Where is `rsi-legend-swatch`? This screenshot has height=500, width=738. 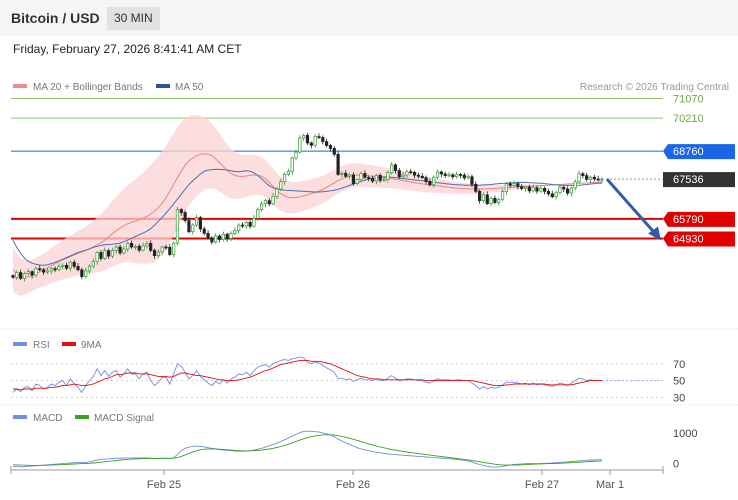 rsi-legend-swatch is located at coordinates (20, 344).